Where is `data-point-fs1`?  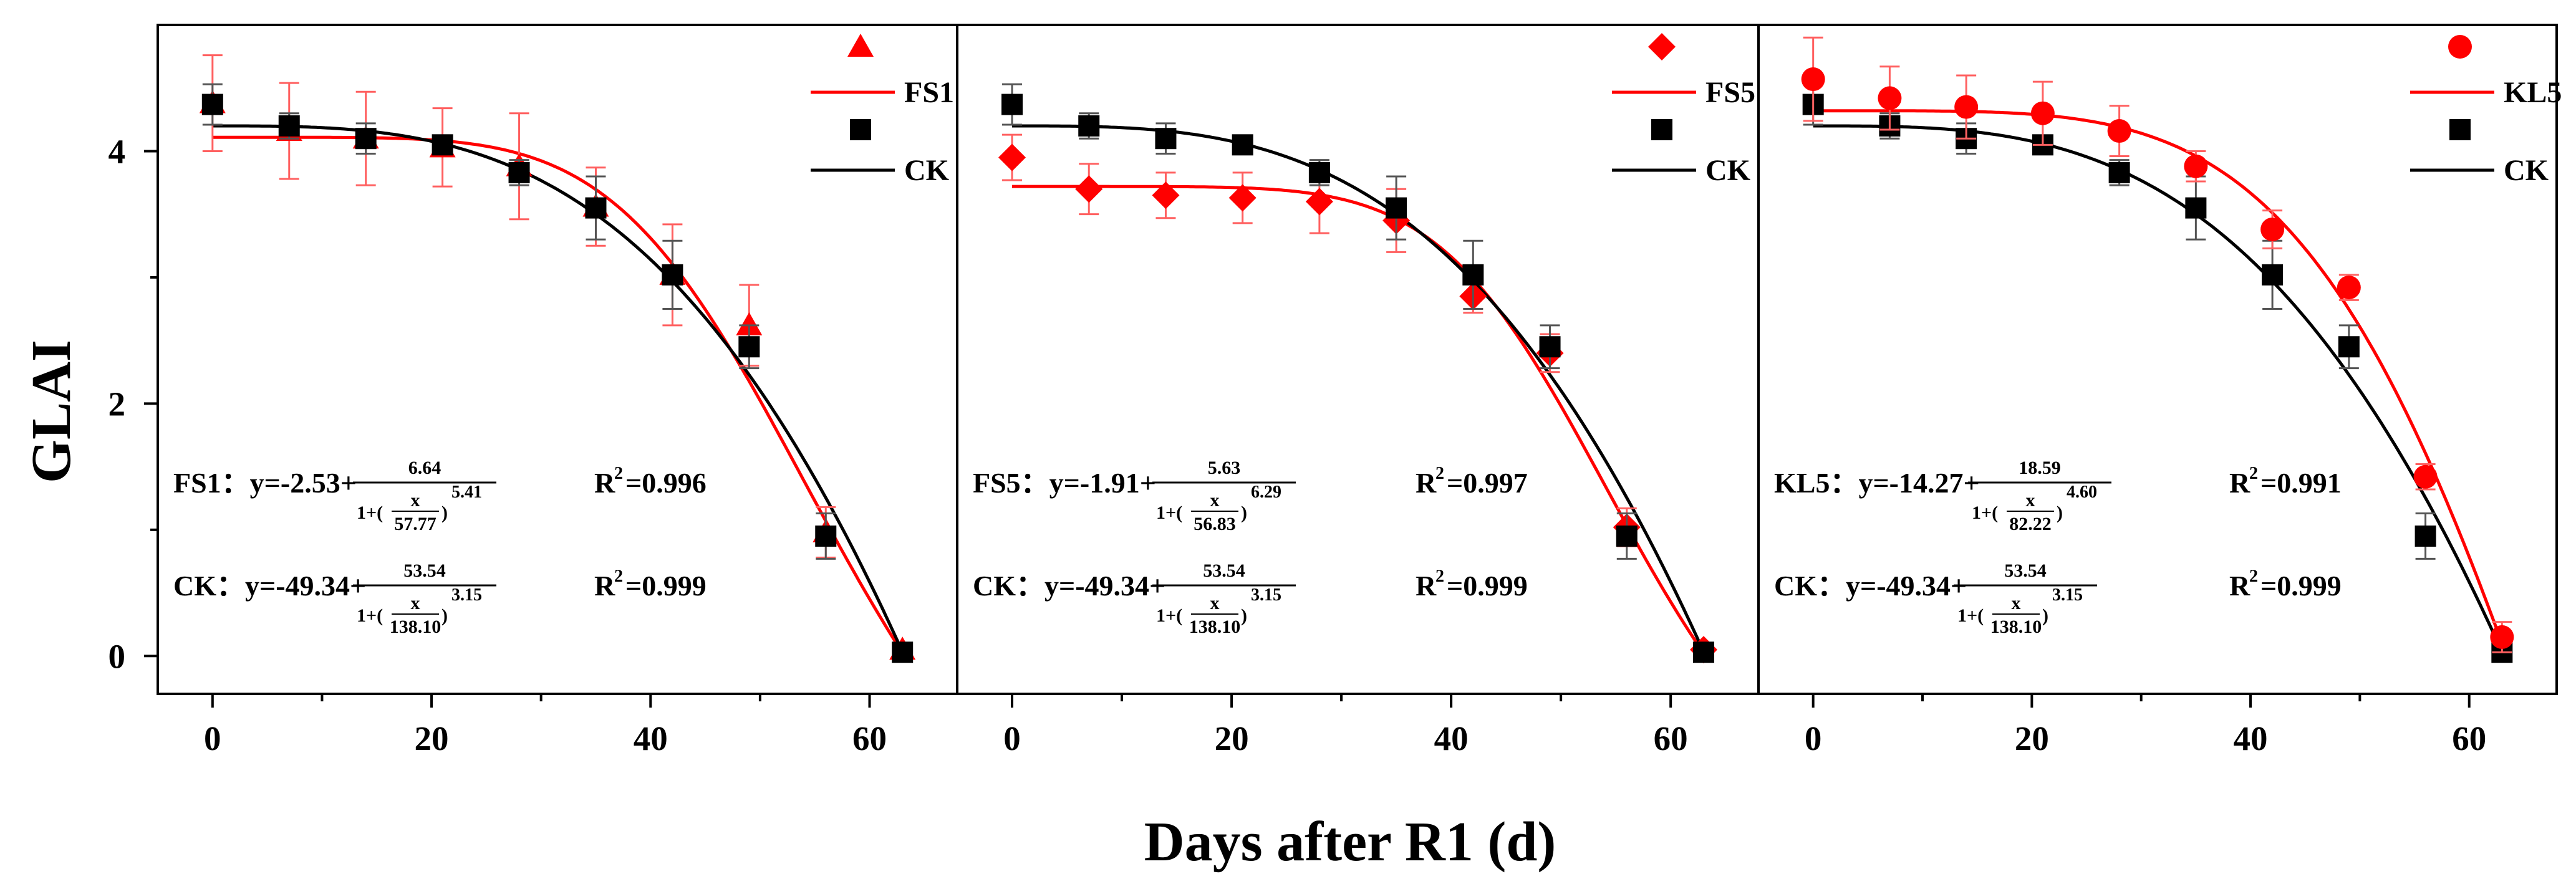
data-point-fs1 is located at coordinates (749, 323).